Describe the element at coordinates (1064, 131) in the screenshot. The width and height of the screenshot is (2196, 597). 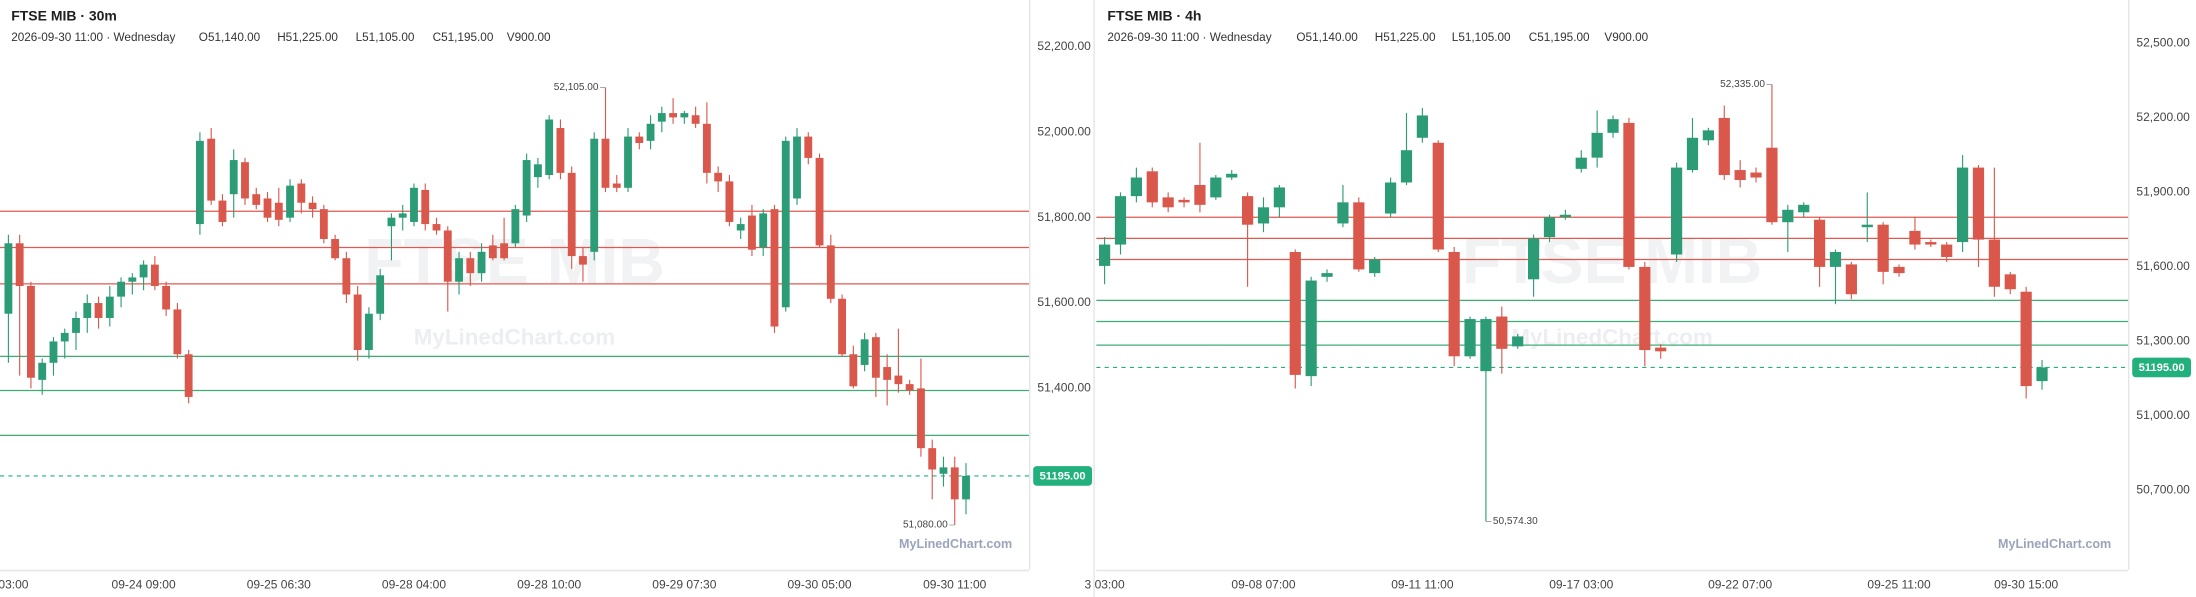
I see `y-tick-label: 52,000.00` at that location.